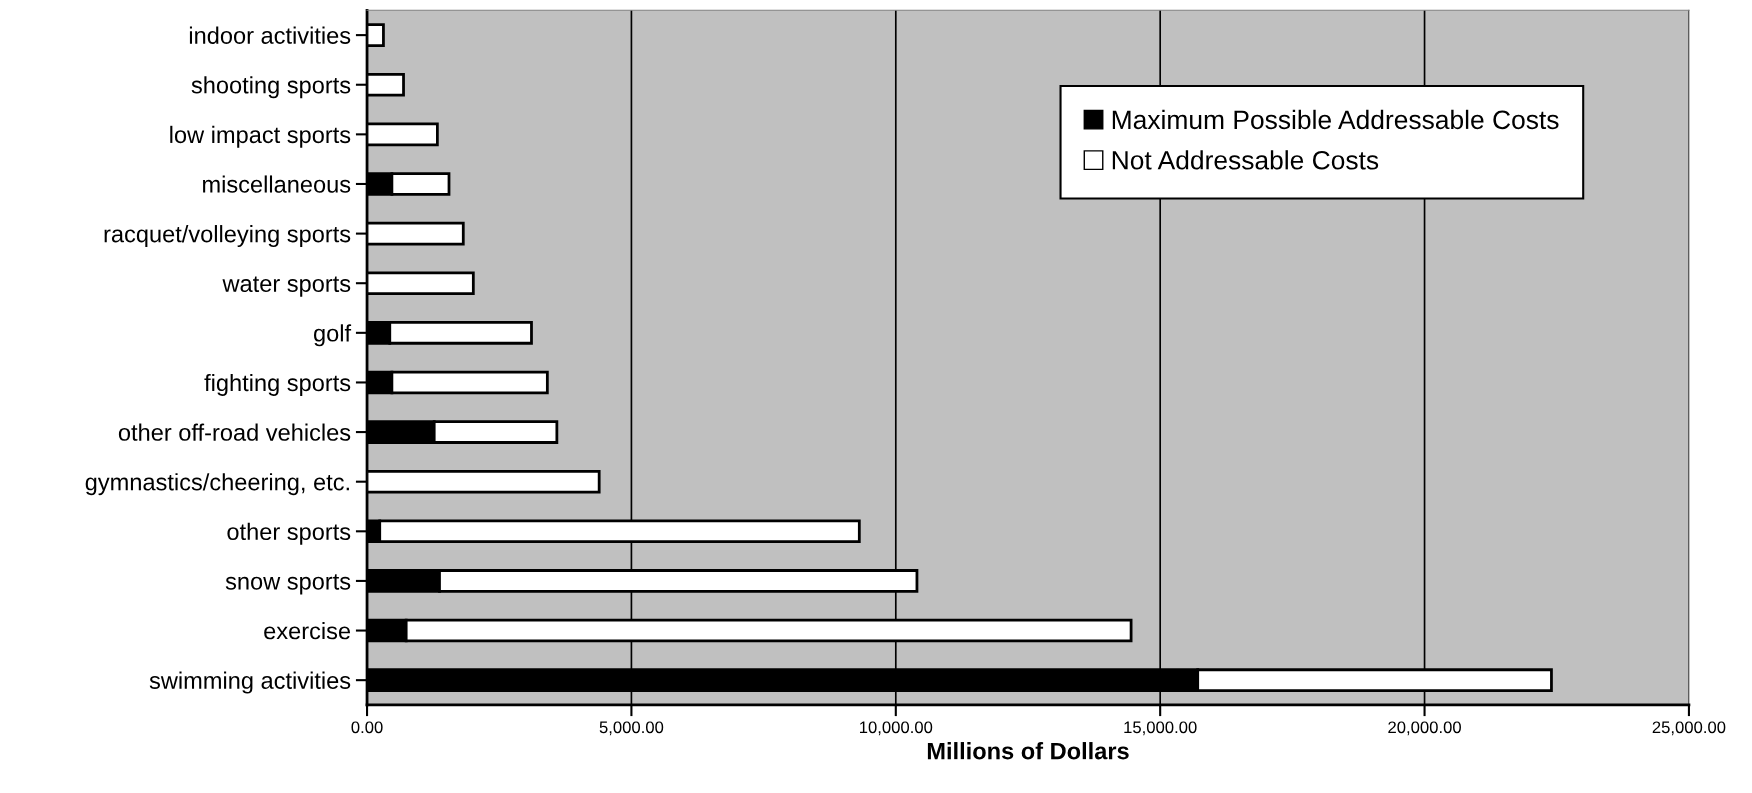  Describe the element at coordinates (1424, 728) in the screenshot. I see `x-tick-label: 20,000.00` at that location.